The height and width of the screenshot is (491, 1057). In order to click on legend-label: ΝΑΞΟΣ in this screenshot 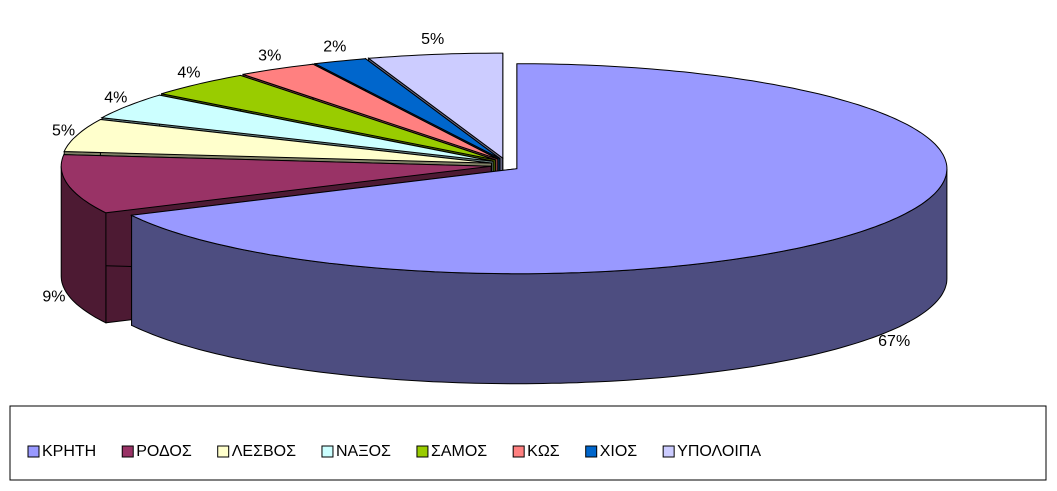, I will do `click(363, 451)`.